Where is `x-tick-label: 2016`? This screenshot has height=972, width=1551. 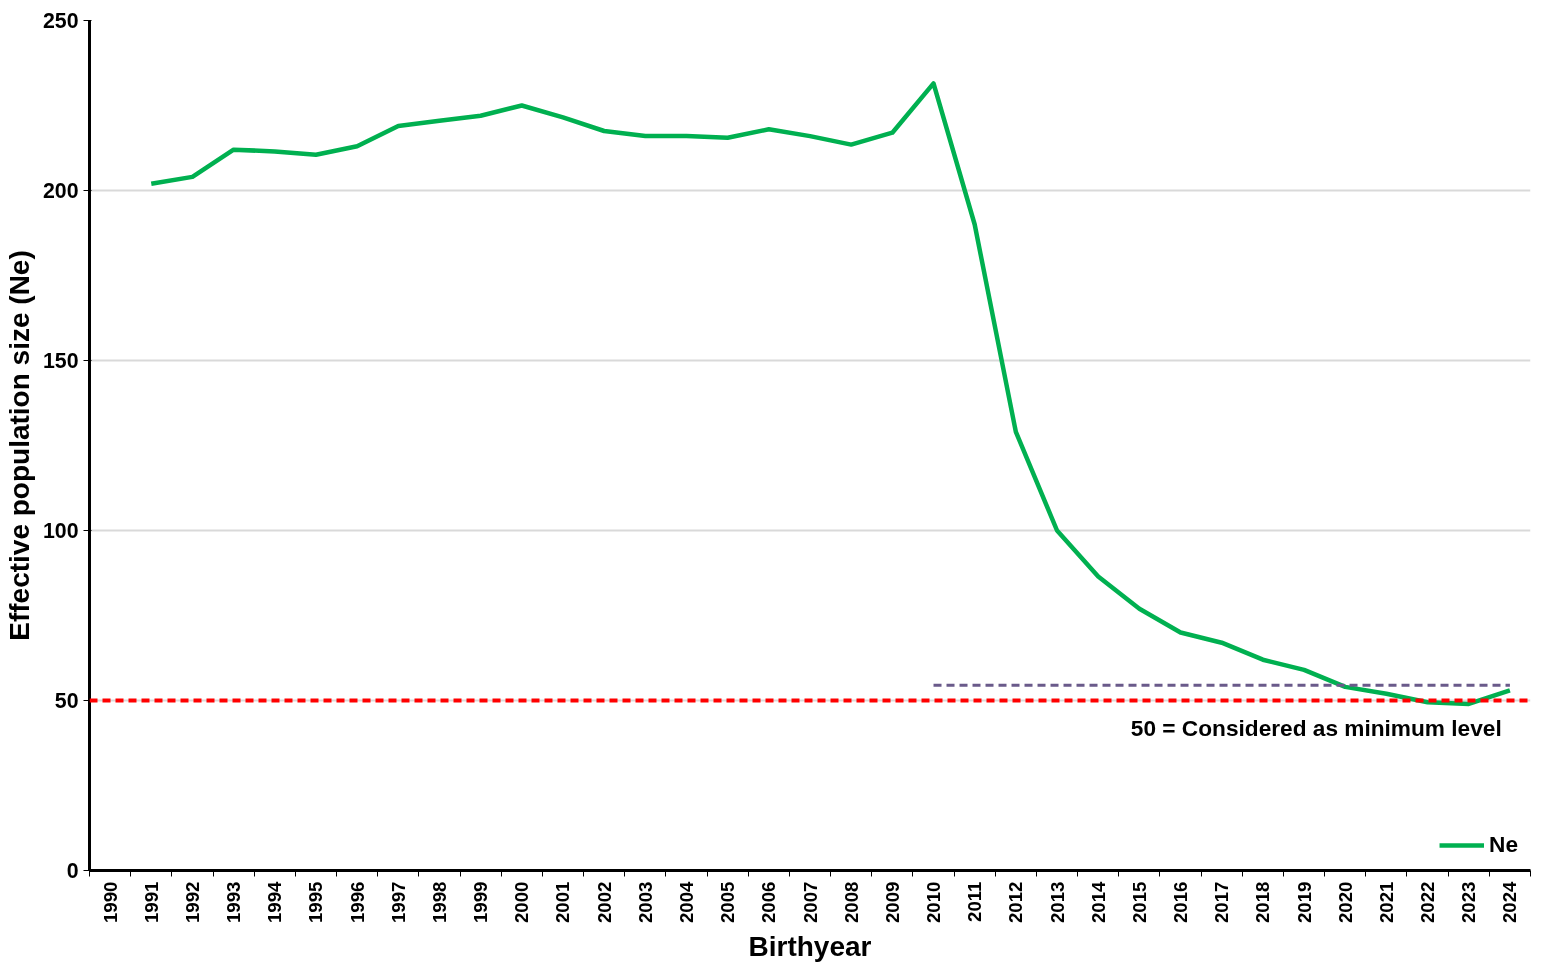
x-tick-label: 2016 is located at coordinates (1181, 902).